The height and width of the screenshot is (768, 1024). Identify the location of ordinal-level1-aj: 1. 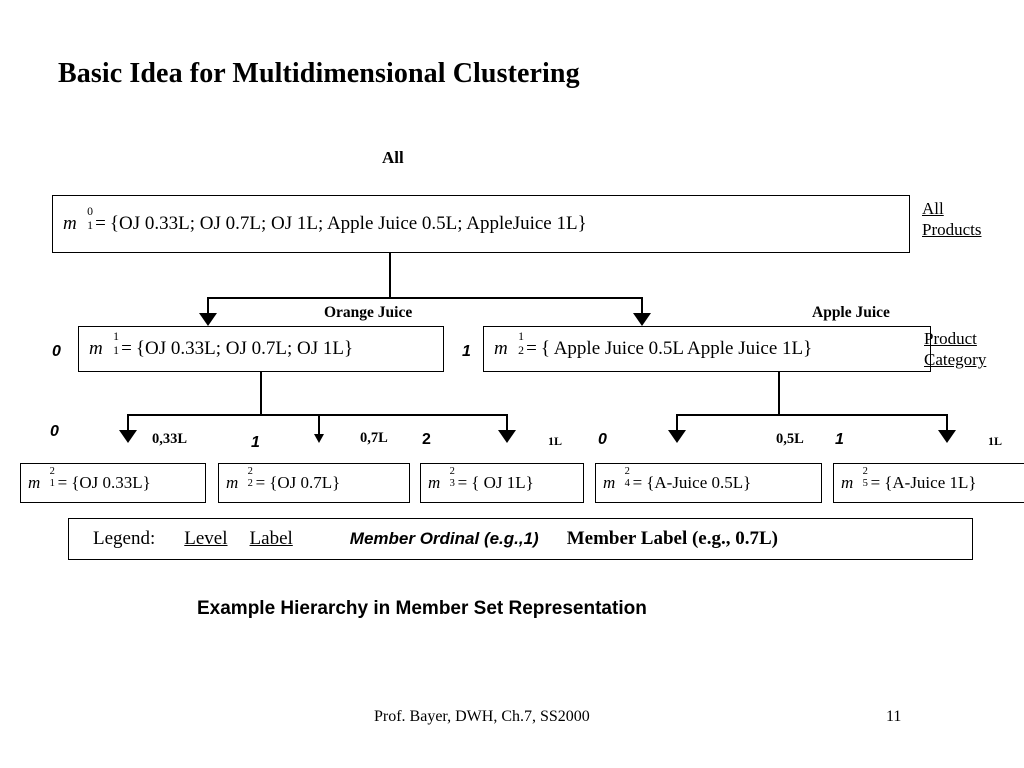
(466, 351).